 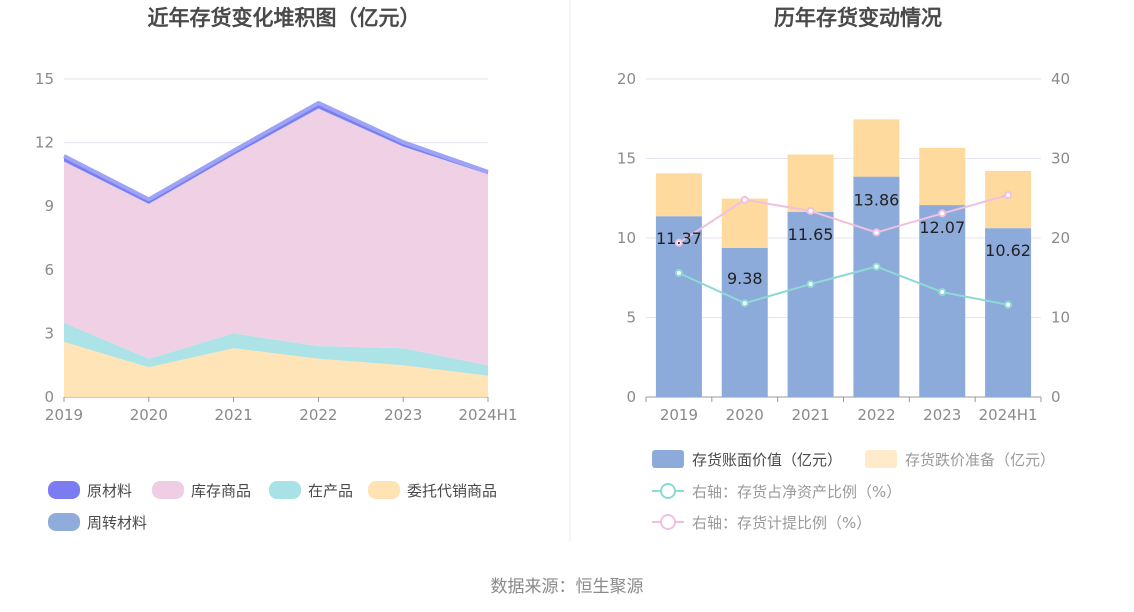 I want to click on left-x-tick-label: 2021, so click(x=234, y=415).